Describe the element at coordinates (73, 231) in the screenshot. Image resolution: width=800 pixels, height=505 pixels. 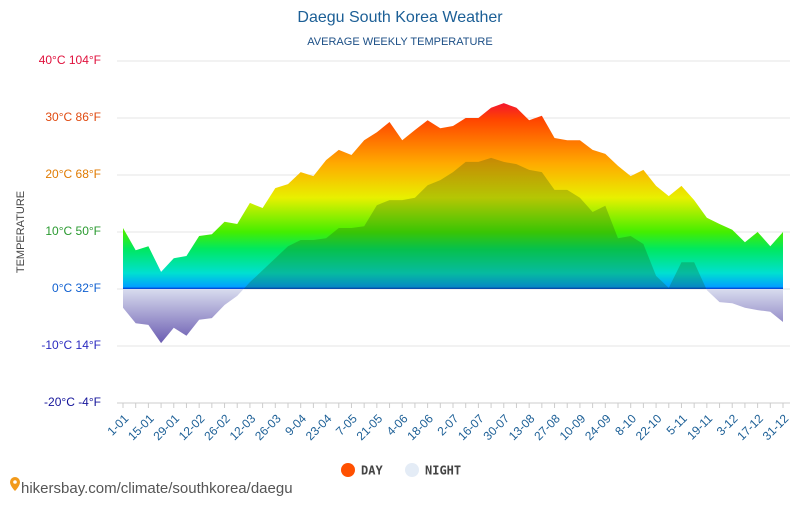
I see `y-tick-label: 10°C 50°F` at that location.